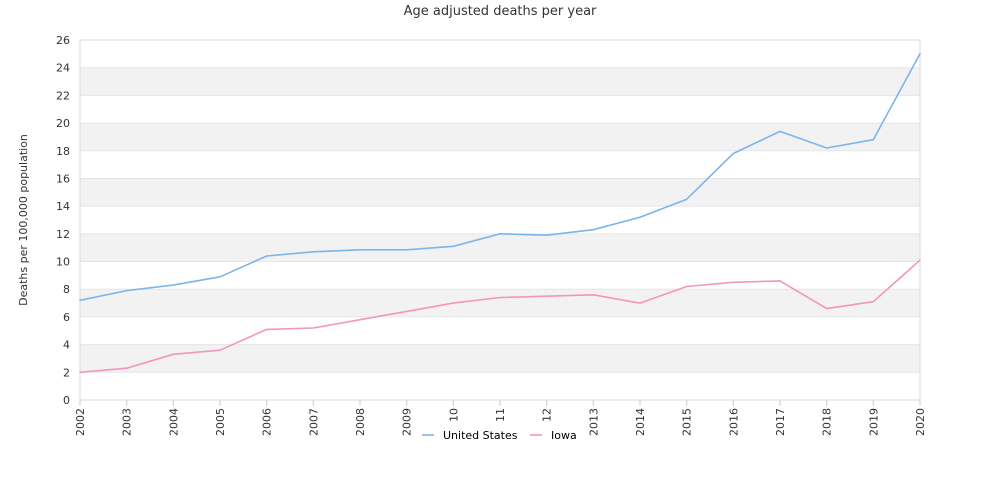 This screenshot has width=1000, height=500. I want to click on legend-label: Iowa, so click(564, 435).